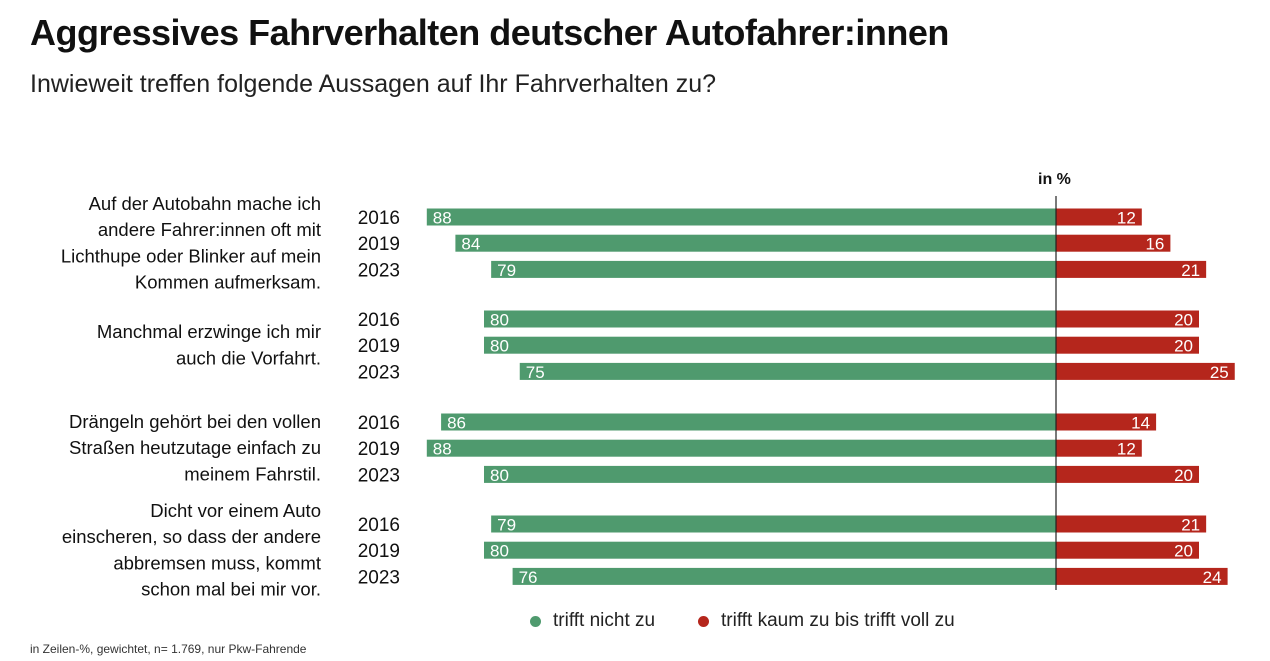 The width and height of the screenshot is (1270, 661). I want to click on statement-line: Kommen aufmerksam., so click(228, 282).